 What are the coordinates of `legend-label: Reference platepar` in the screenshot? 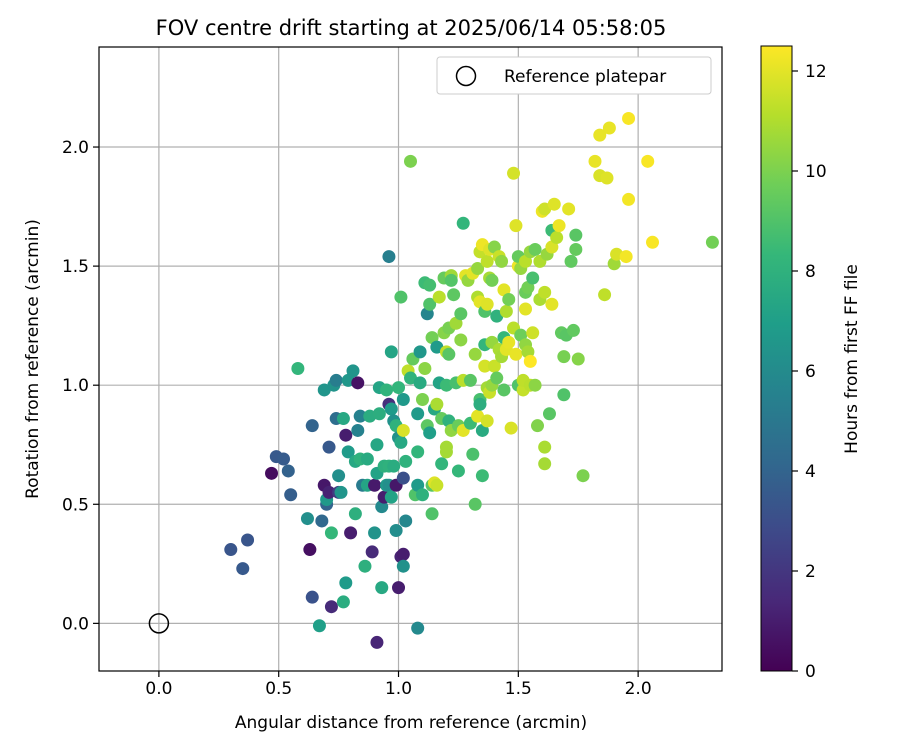 It's located at (585, 77).